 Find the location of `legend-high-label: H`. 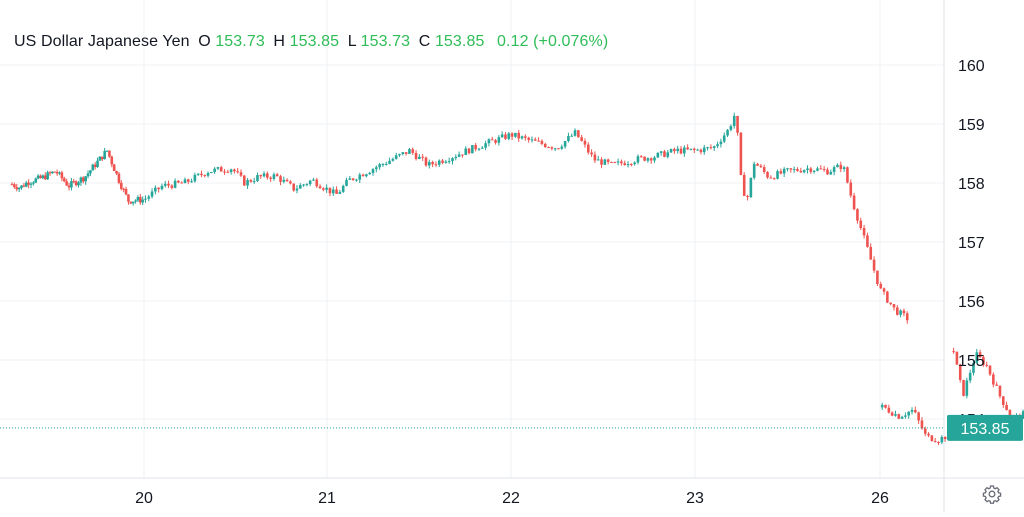

legend-high-label: H is located at coordinates (279, 41).